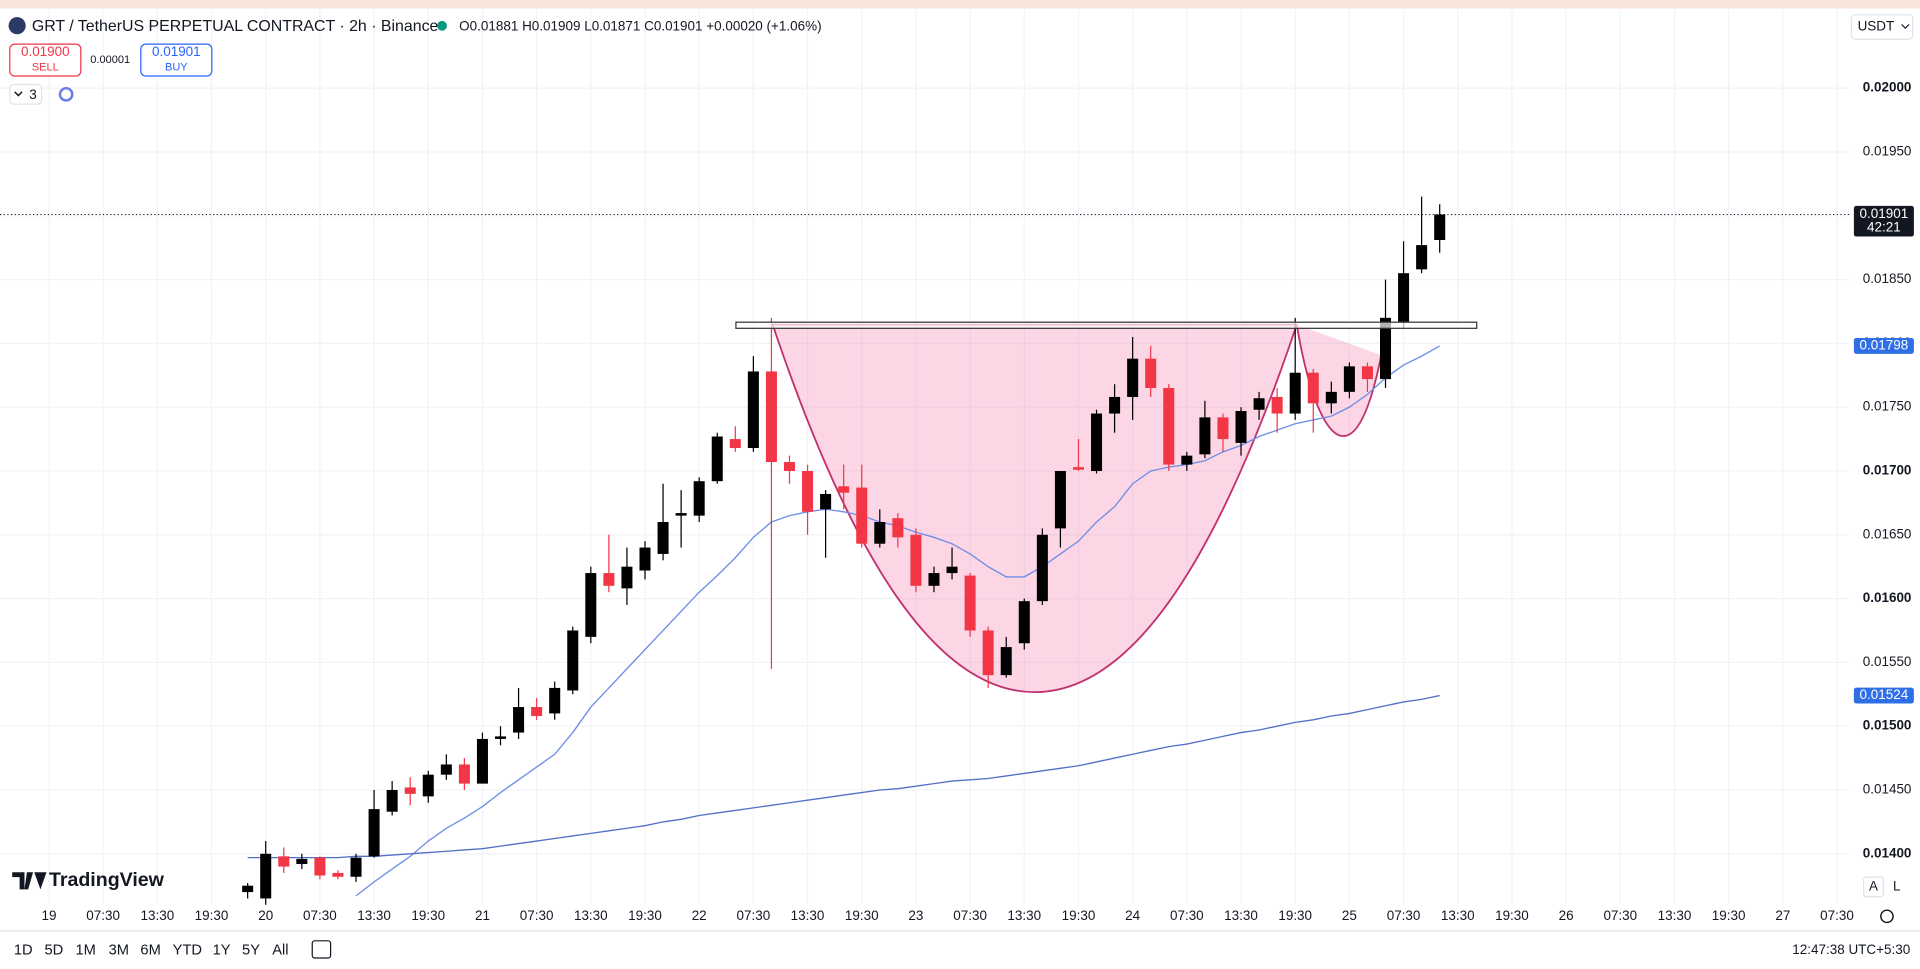 The image size is (1920, 969). What do you see at coordinates (265, 915) in the screenshot?
I see `x-tick-label: 20` at bounding box center [265, 915].